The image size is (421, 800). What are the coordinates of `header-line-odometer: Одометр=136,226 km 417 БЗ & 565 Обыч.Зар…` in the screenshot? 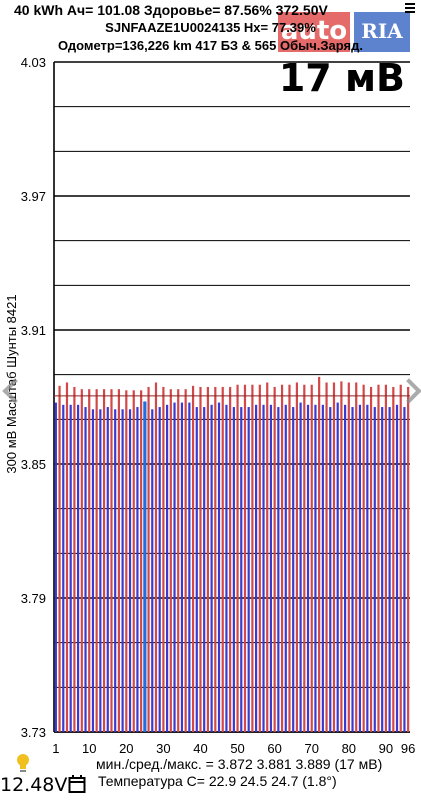 It's located at (210, 45).